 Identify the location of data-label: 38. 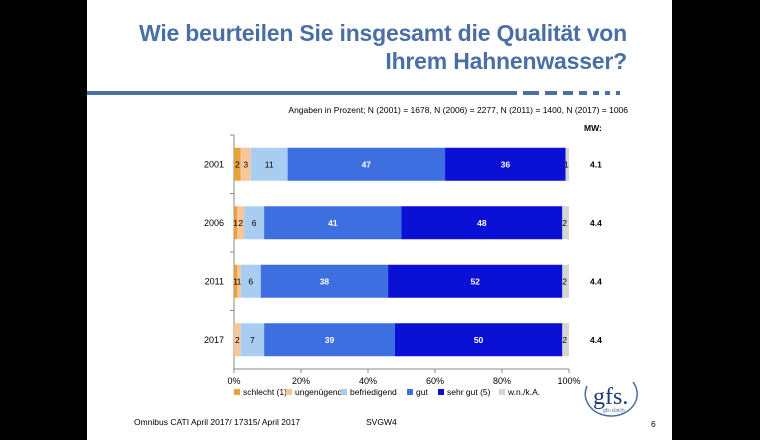
(325, 281).